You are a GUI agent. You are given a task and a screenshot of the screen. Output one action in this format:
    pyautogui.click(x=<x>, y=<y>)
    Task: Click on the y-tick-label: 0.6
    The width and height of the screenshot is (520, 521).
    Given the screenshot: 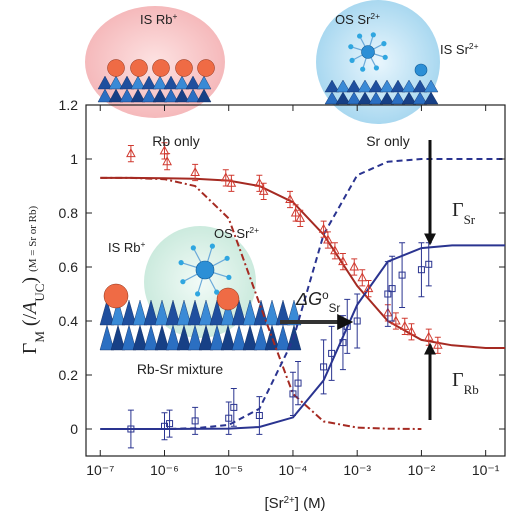 What is the action you would take?
    pyautogui.click(x=69, y=267)
    